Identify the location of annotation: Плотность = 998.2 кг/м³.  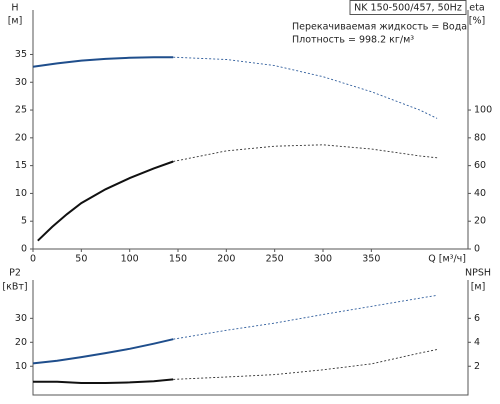
(353, 40).